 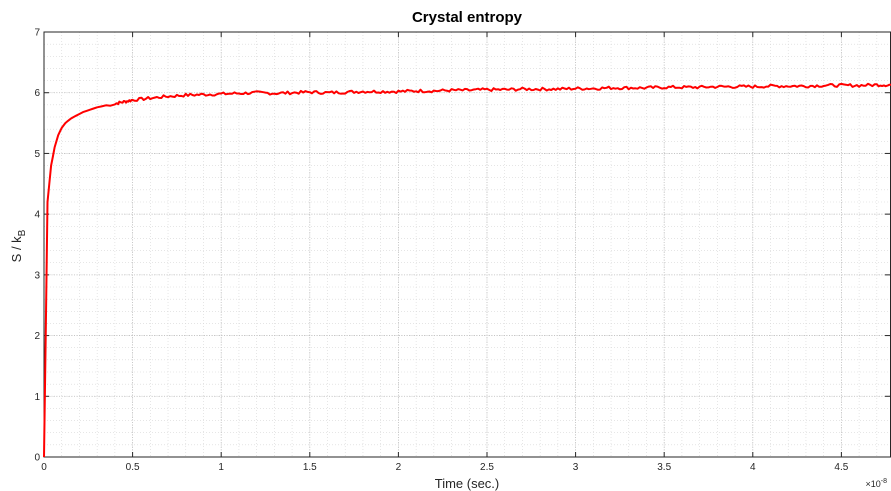 What do you see at coordinates (37, 33) in the screenshot?
I see `y-tick-label: 7` at bounding box center [37, 33].